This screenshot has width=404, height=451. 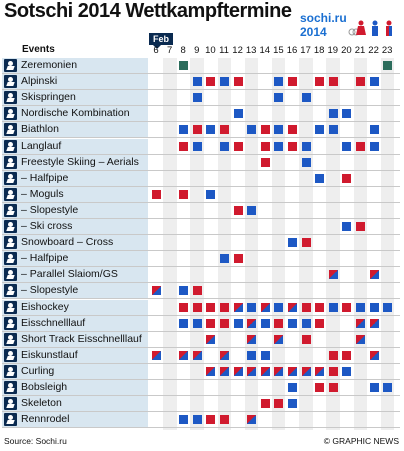 What do you see at coordinates (373, 50) in the screenshot?
I see `day-22: 22` at bounding box center [373, 50].